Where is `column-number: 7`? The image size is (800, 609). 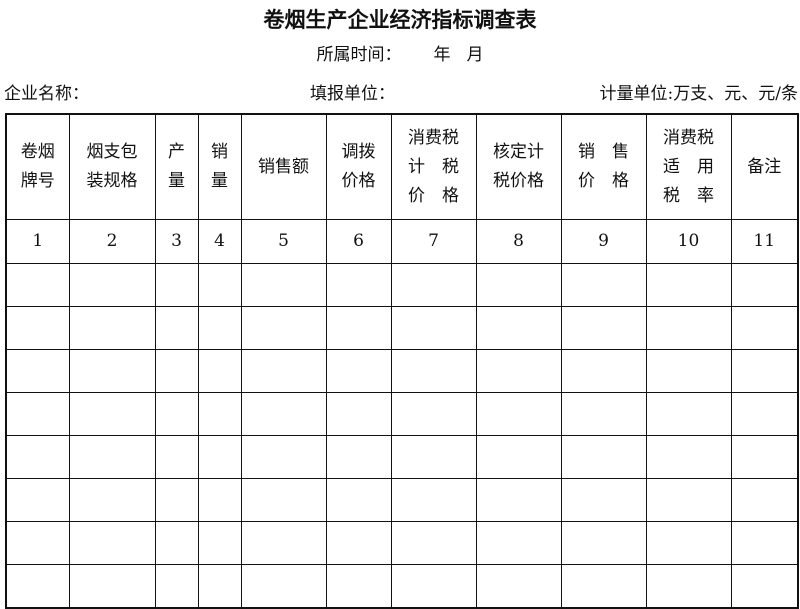 column-number: 7 is located at coordinates (433, 241).